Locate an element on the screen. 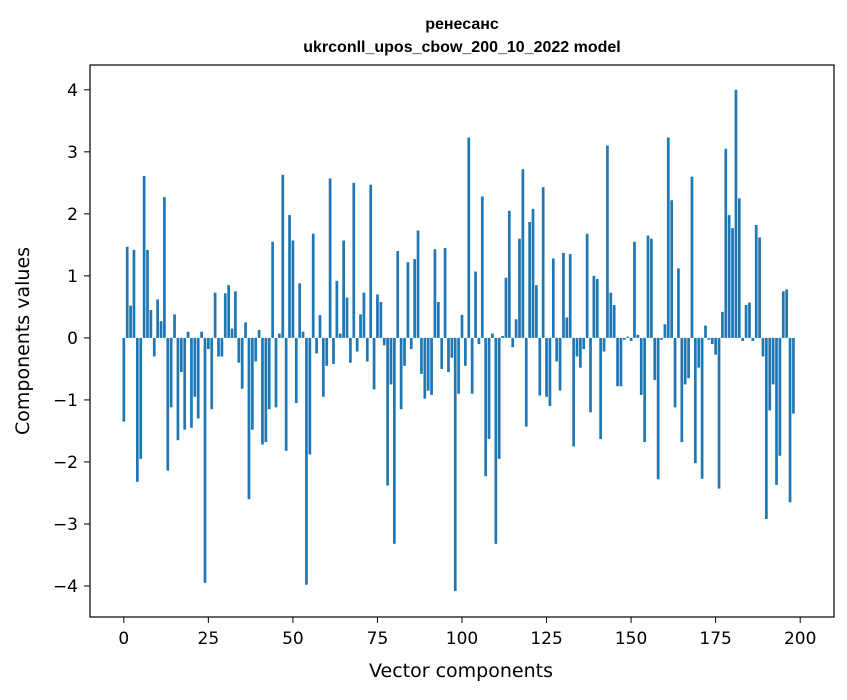 The height and width of the screenshot is (700, 847). y-tick-label: 3 is located at coordinates (72, 153).